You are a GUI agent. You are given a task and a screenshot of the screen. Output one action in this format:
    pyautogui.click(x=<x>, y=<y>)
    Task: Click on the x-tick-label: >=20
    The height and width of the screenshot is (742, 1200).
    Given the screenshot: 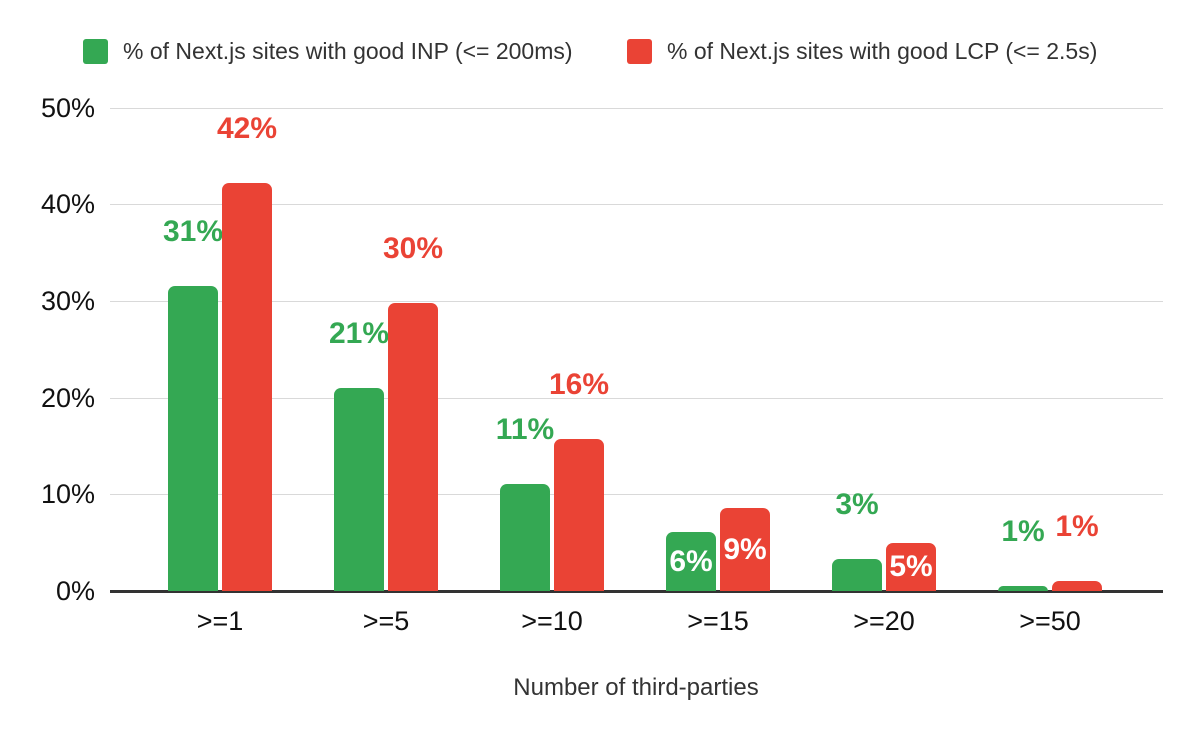 What is the action you would take?
    pyautogui.click(x=884, y=621)
    